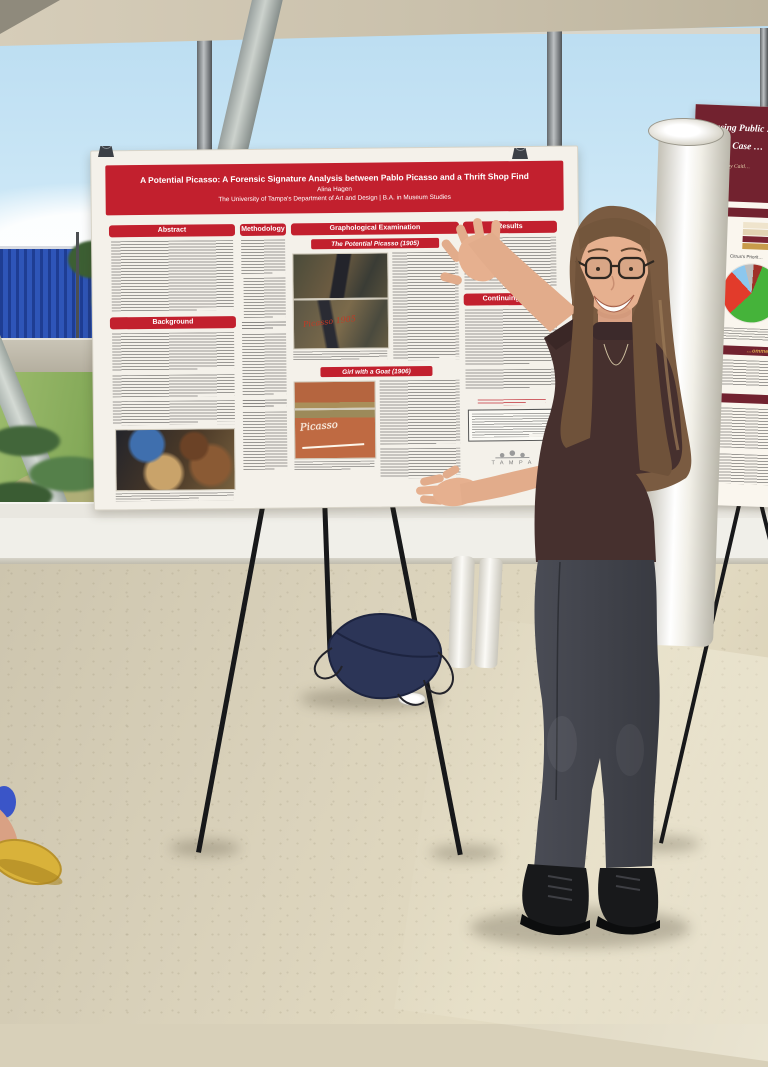  Describe the element at coordinates (383, 659) in the screenshot. I see `drawstring-bag` at that location.